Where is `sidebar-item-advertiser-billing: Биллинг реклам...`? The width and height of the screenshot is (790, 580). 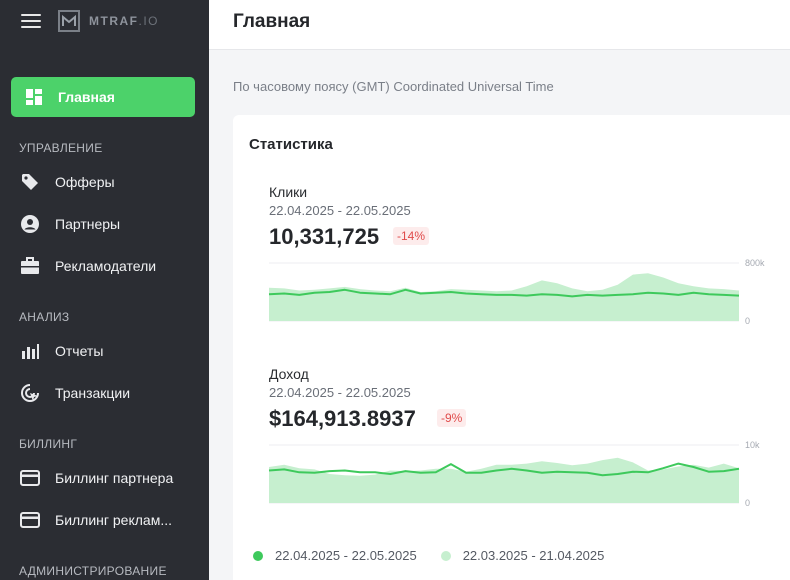 sidebar-item-advertiser-billing: Биллинг реклам... is located at coordinates (109, 520).